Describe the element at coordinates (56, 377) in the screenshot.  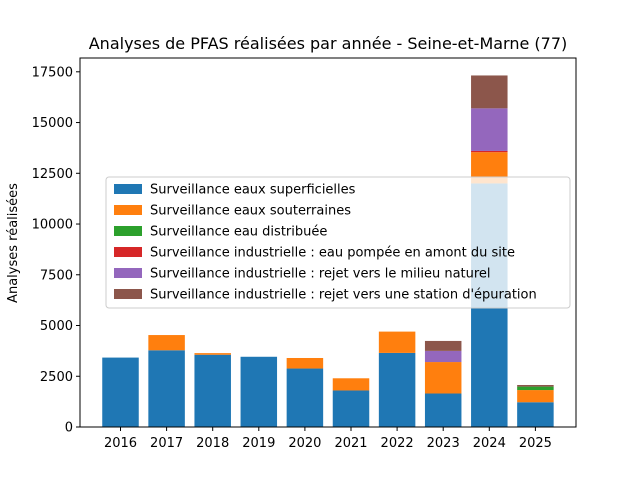
I see `y-tick-label: 2500` at that location.